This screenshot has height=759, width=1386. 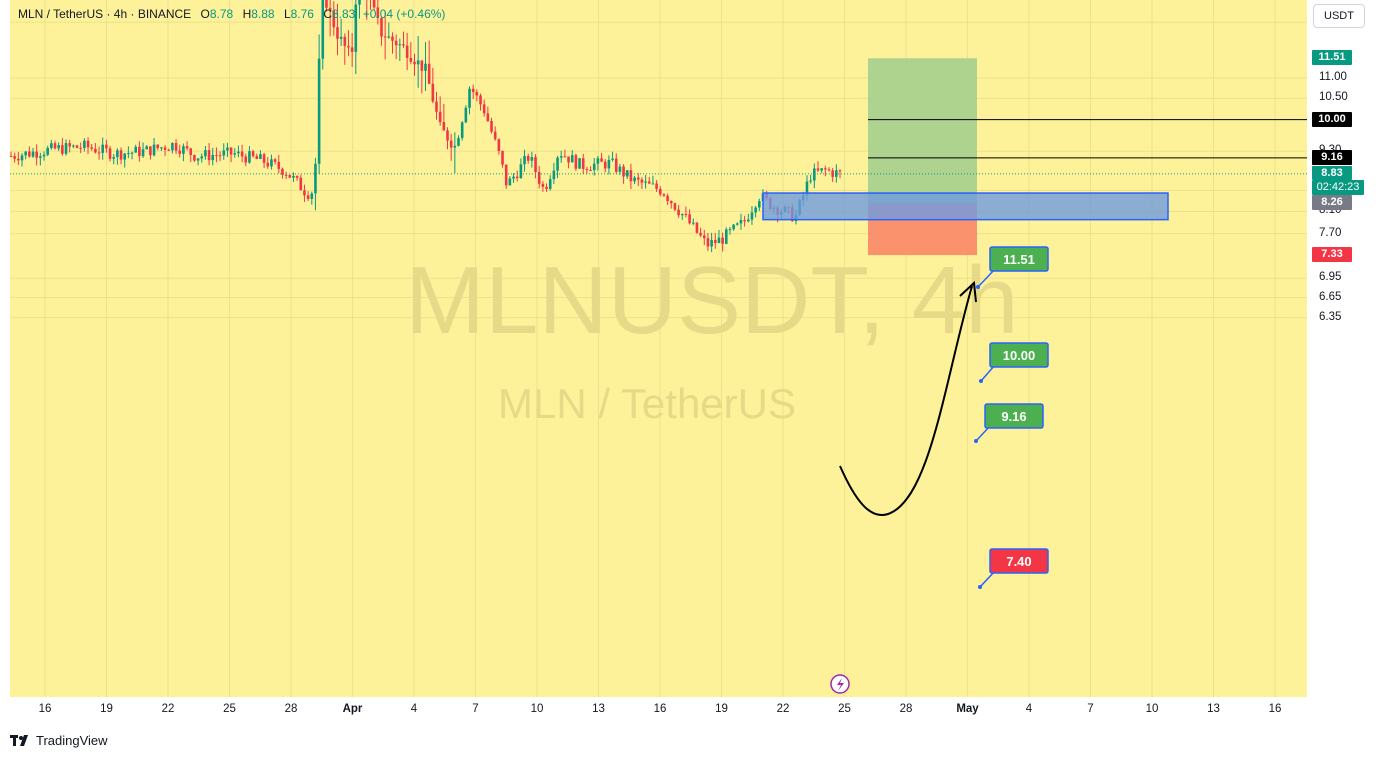 I want to click on stop-loss-tag: 7.33, so click(x=1332, y=255).